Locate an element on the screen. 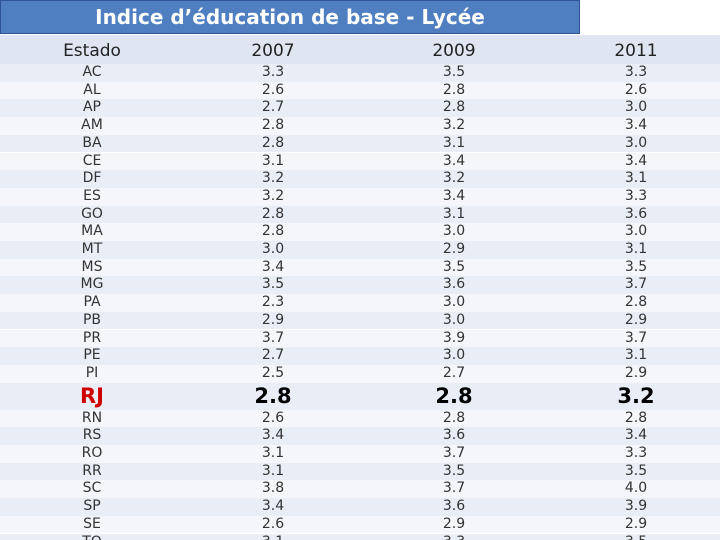 This screenshot has height=540, width=720. table-cell: PI is located at coordinates (92, 372).